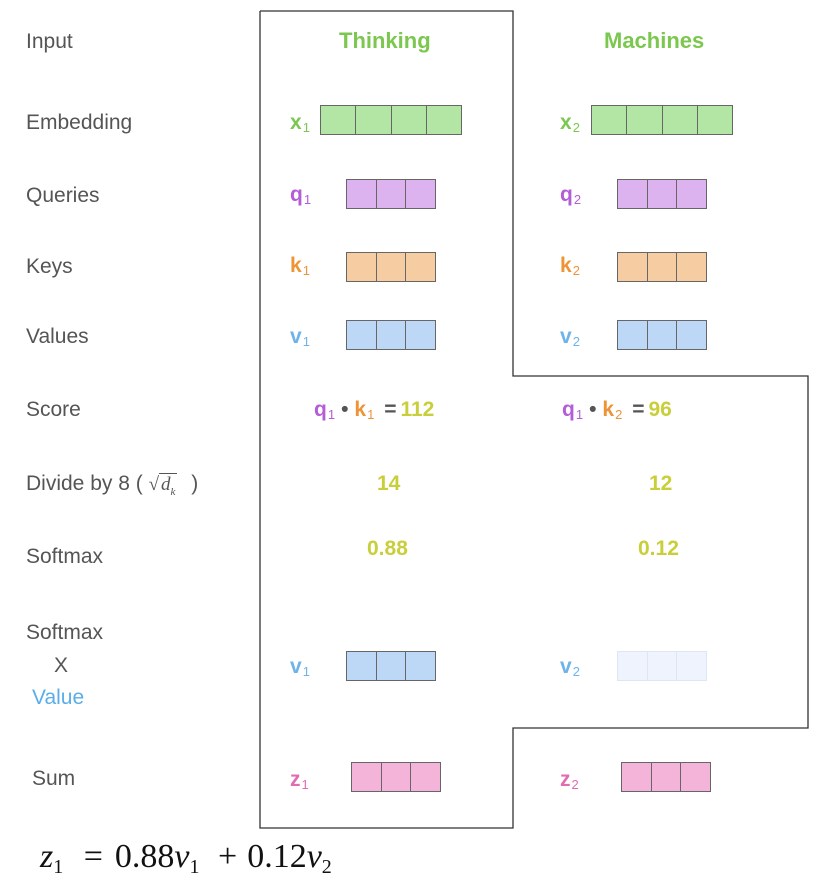 This screenshot has width=818, height=894. Describe the element at coordinates (638, 409) in the screenshot. I see `score2-equals: =` at that location.